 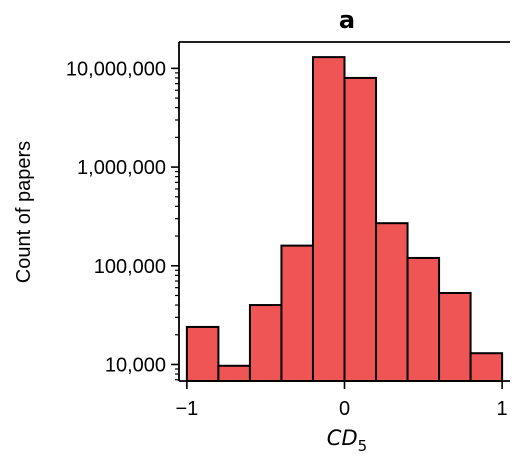 What do you see at coordinates (347, 20) in the screenshot?
I see `chart-title: a` at bounding box center [347, 20].